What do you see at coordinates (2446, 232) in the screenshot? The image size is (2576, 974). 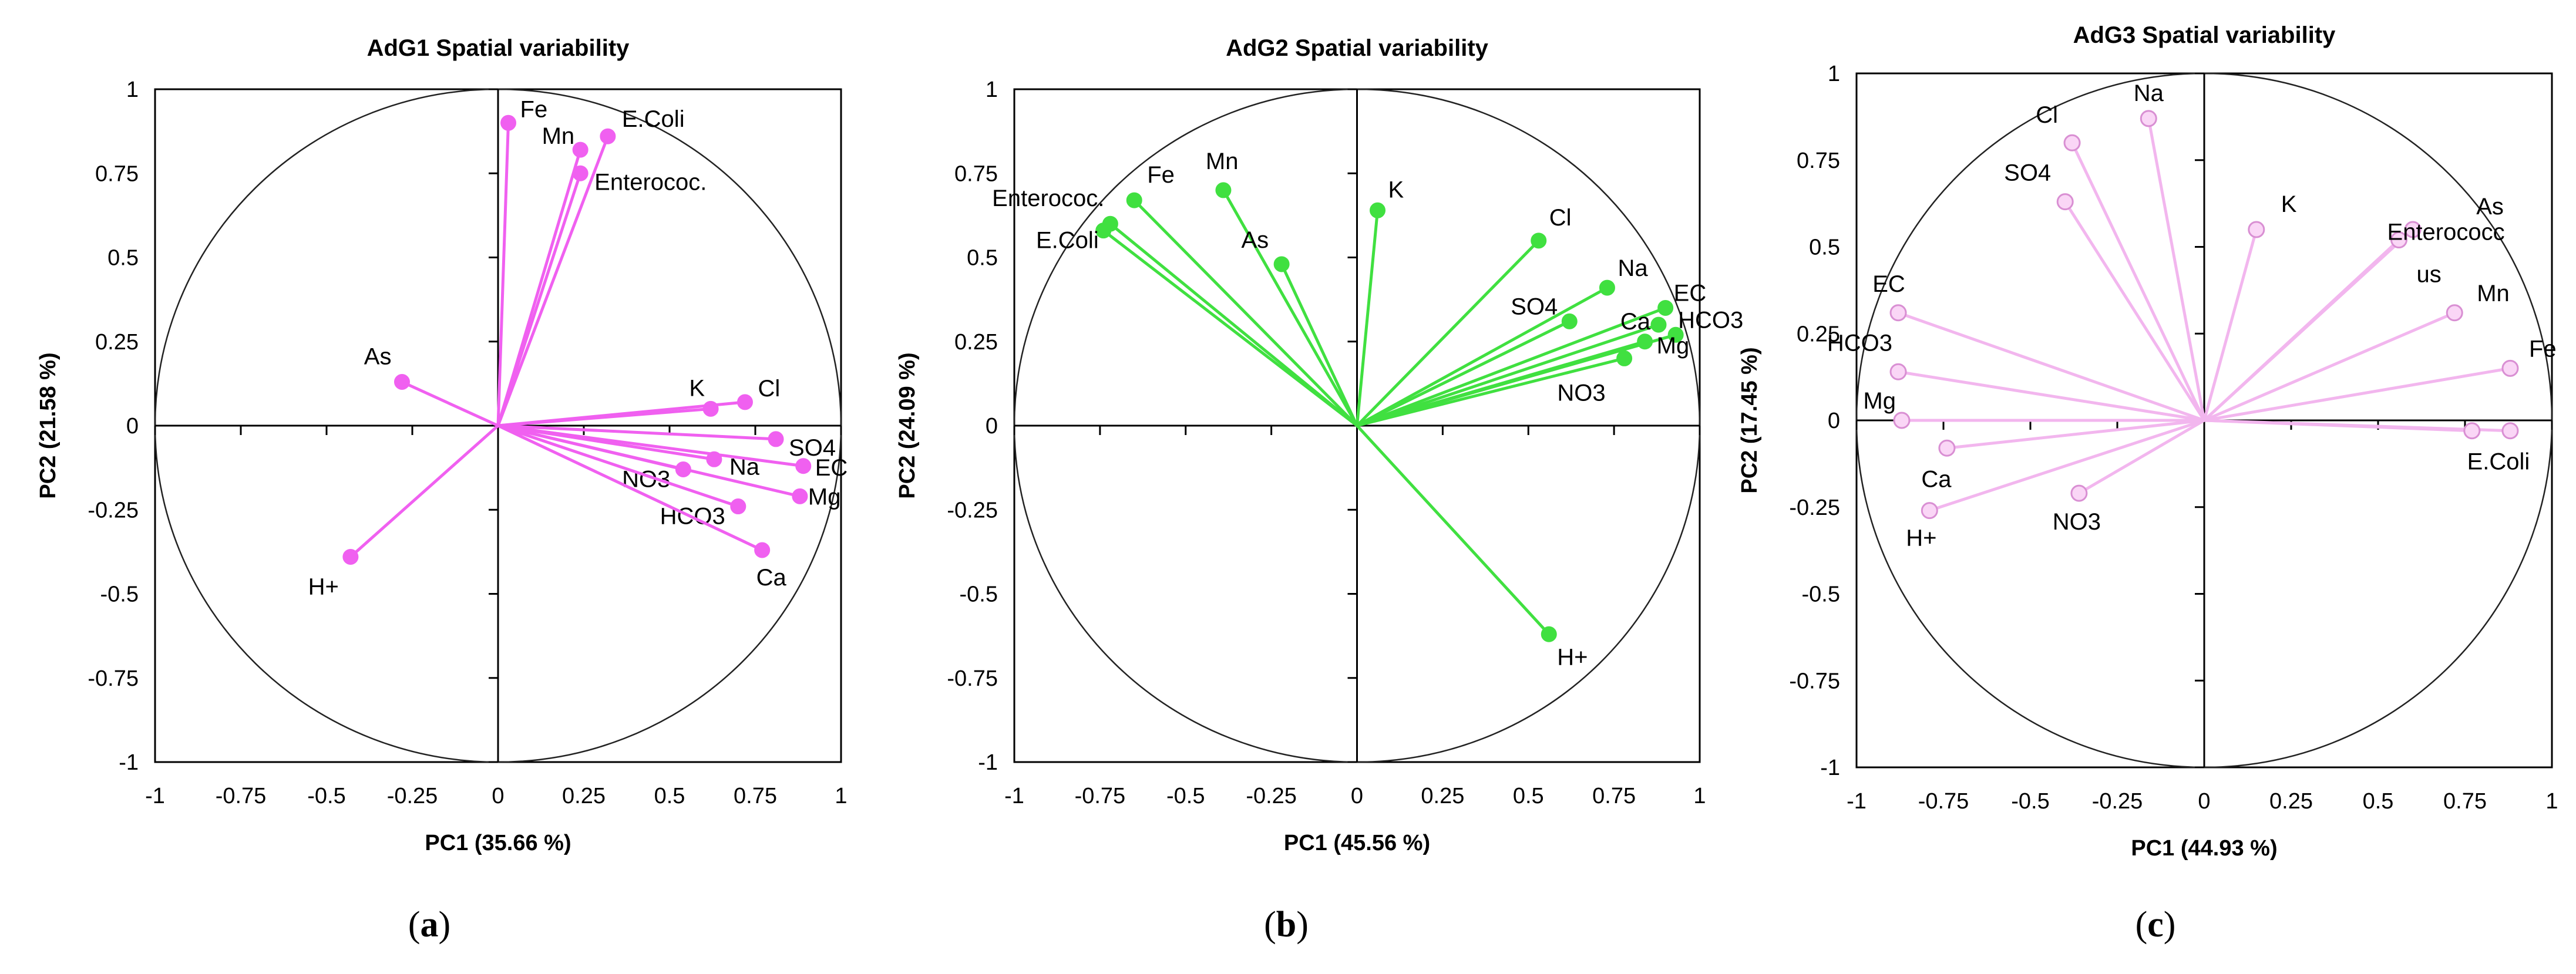 I see `point-label-enterococc-us: Enterococc` at bounding box center [2446, 232].